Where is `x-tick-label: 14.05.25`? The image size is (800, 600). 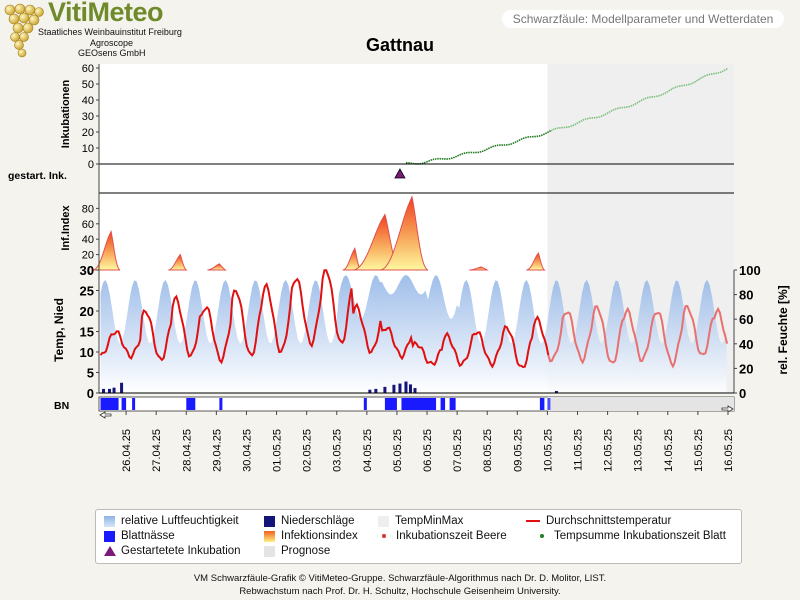
x-tick-label: 14.05.25 is located at coordinates (669, 450).